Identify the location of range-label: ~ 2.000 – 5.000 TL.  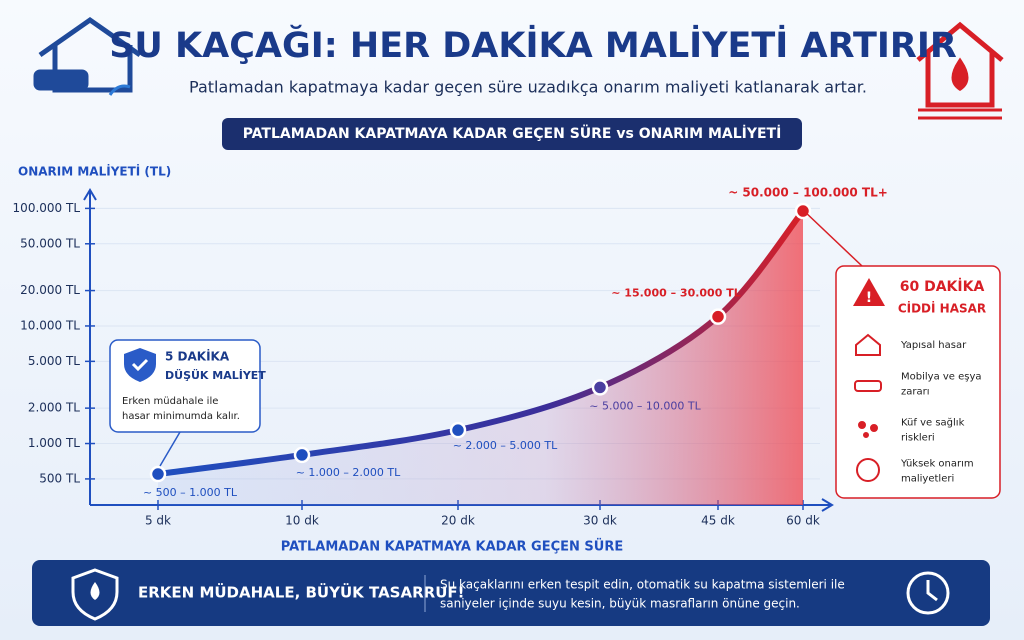
(505, 445).